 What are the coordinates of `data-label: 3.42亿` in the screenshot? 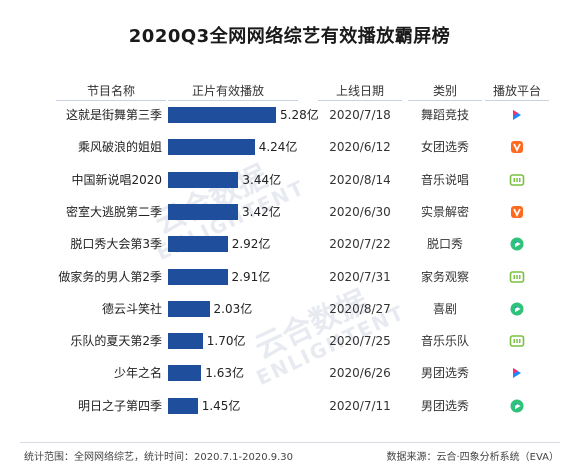 It's located at (261, 211).